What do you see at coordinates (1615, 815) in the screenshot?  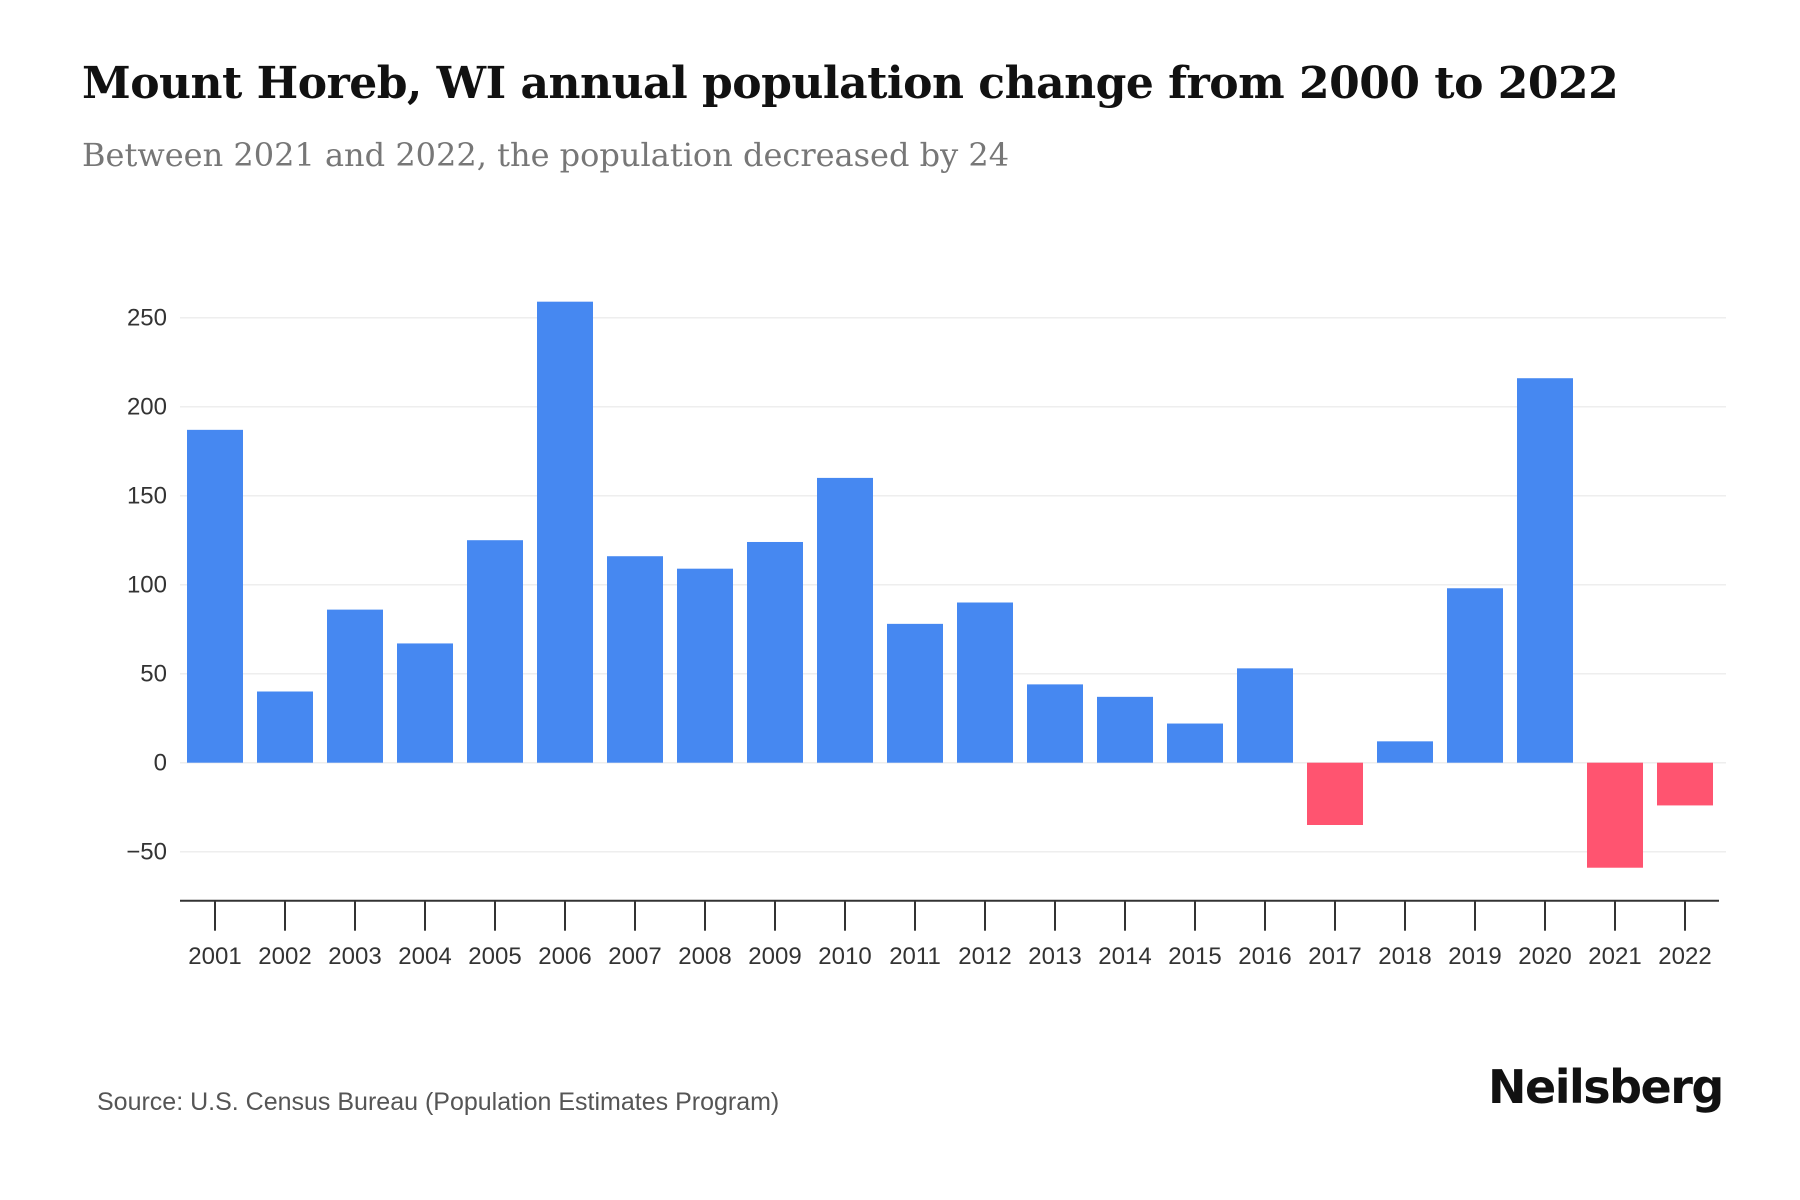 I see `bar-2021` at bounding box center [1615, 815].